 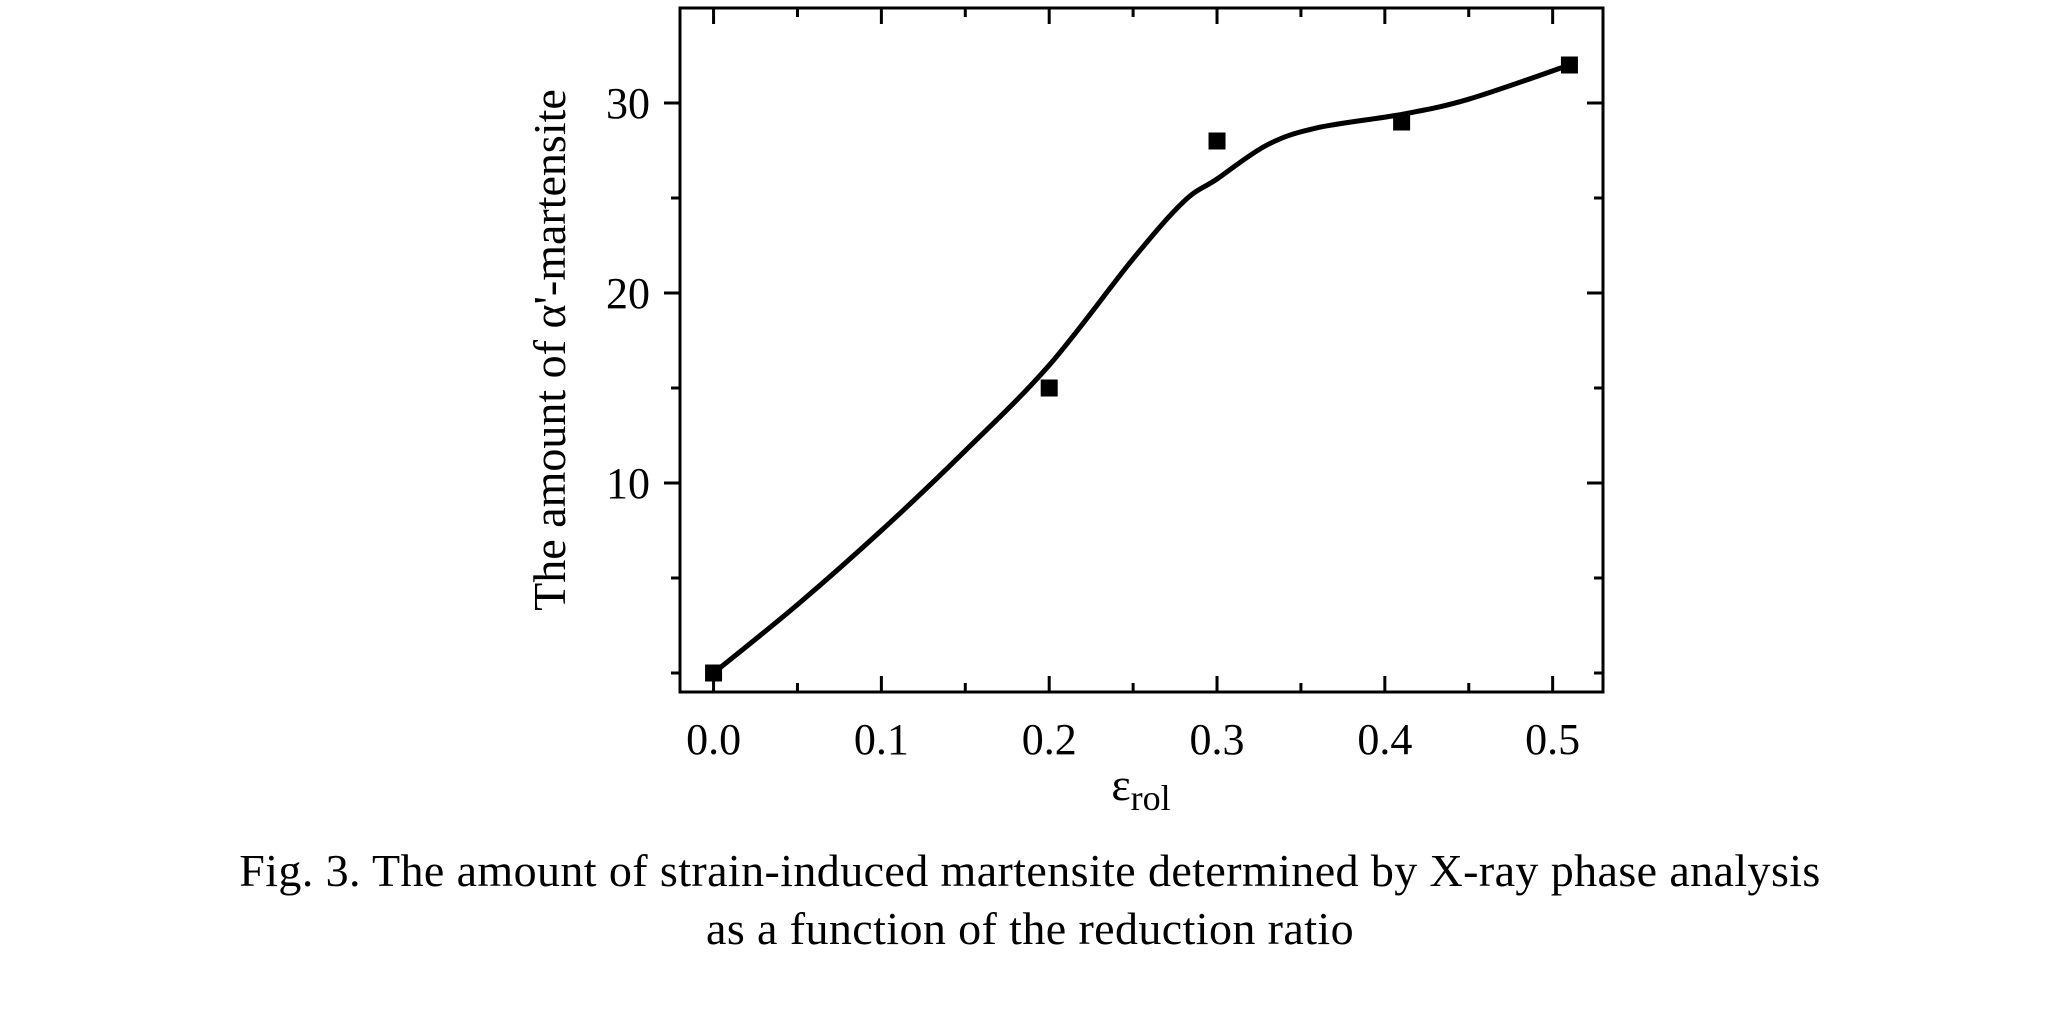 What do you see at coordinates (713, 739) in the screenshot?
I see `x-tick-label: 0.0` at bounding box center [713, 739].